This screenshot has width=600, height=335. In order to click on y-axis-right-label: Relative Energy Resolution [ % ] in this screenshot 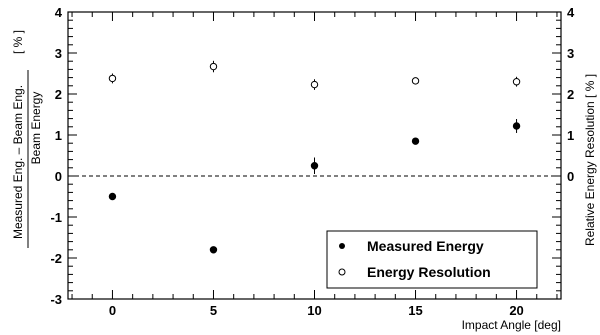, I will do `click(590, 160)`.